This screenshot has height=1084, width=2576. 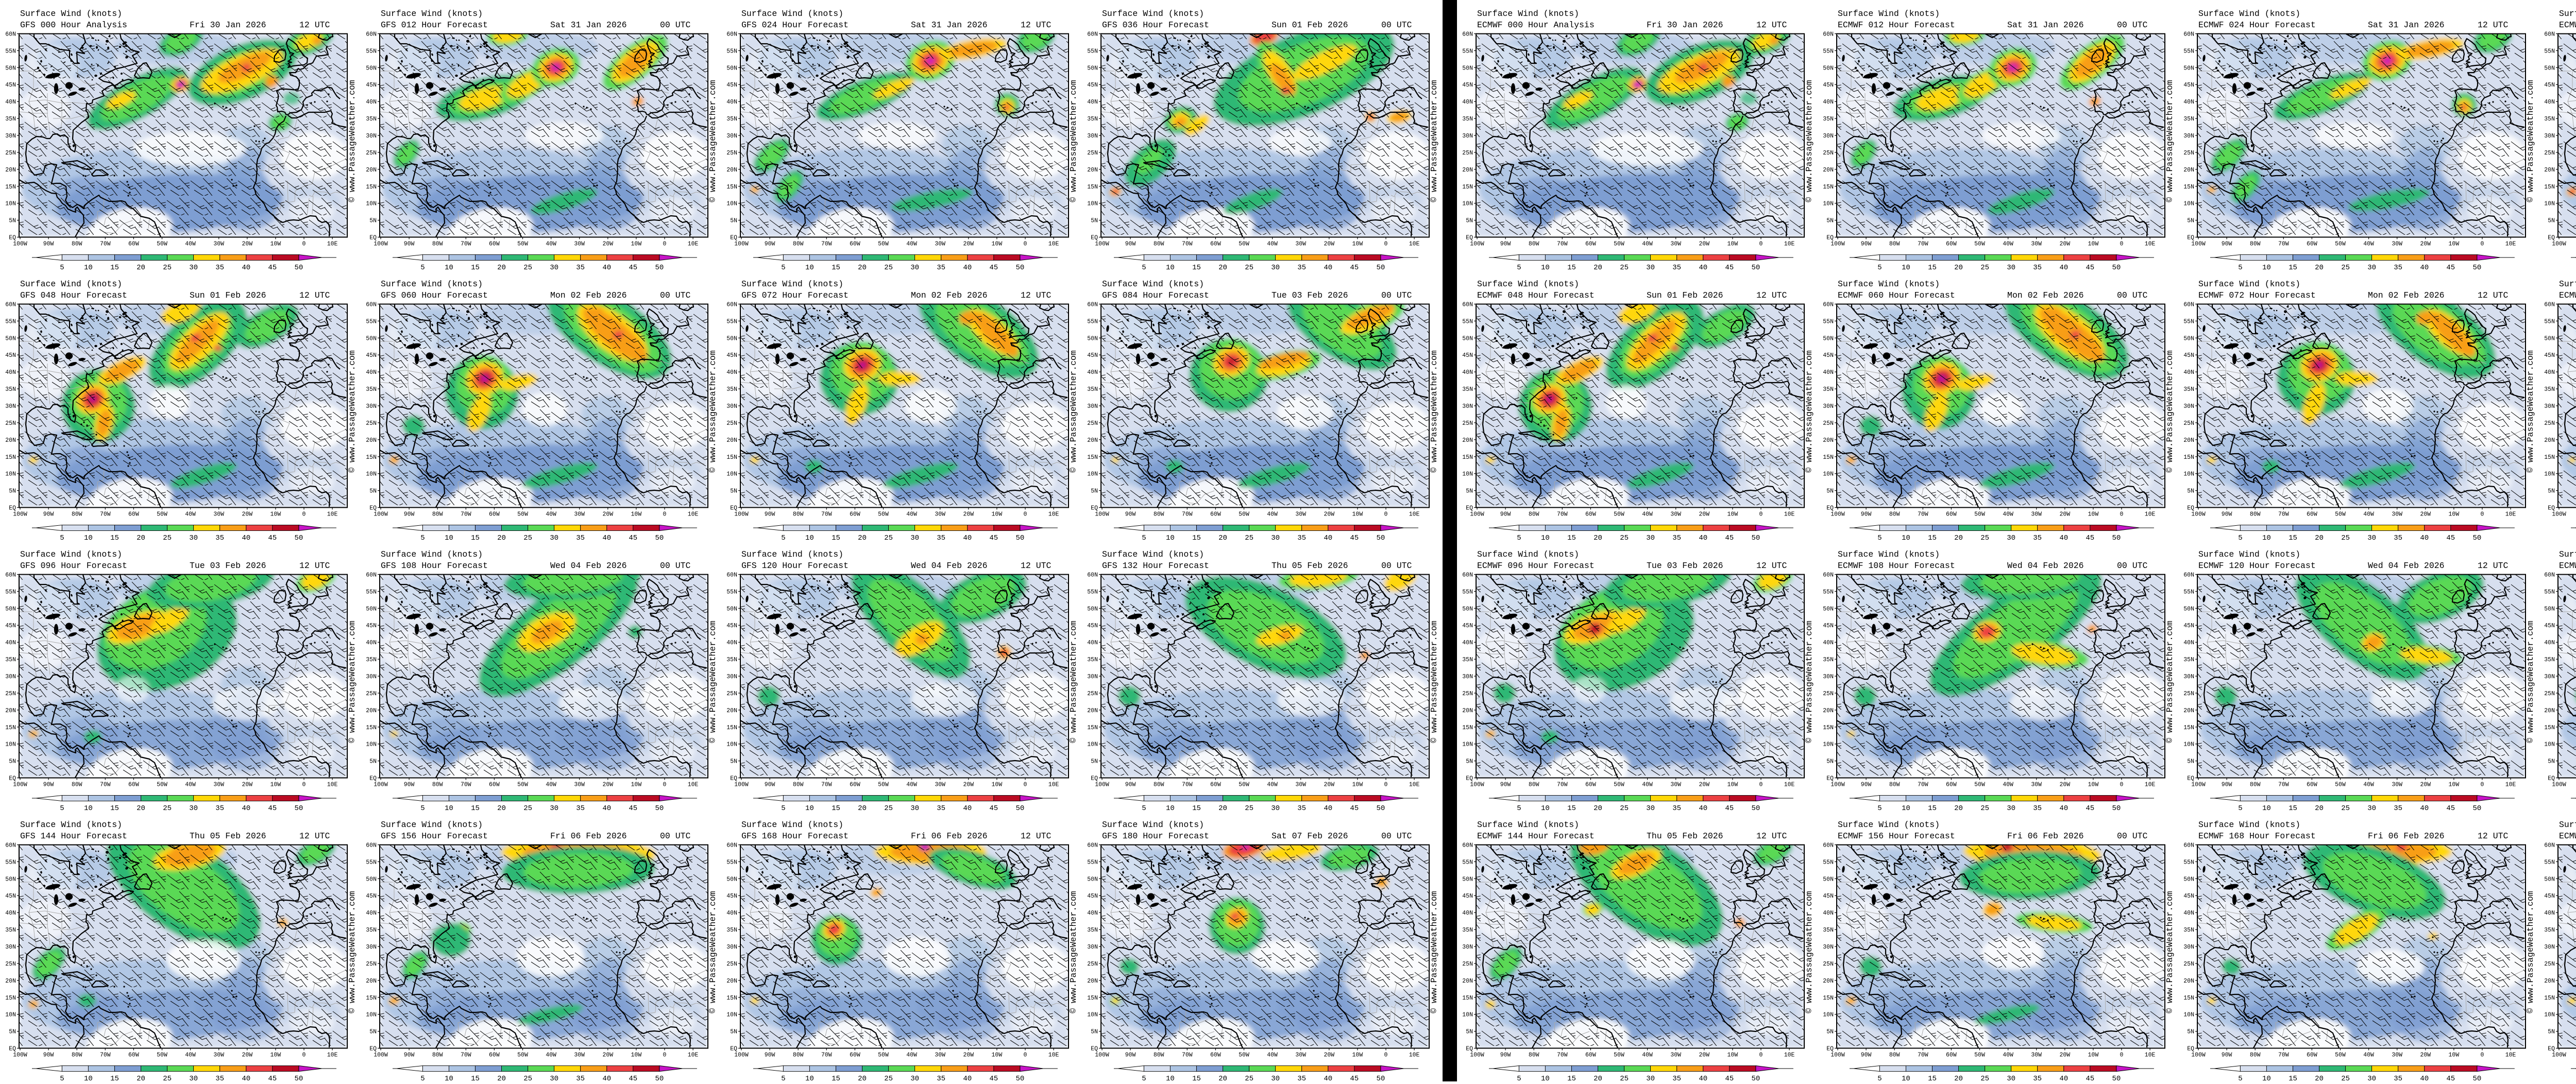 What do you see at coordinates (2567, 836) in the screenshot?
I see `svg-text: ECMWF 180 Hour Forecast` at bounding box center [2567, 836].